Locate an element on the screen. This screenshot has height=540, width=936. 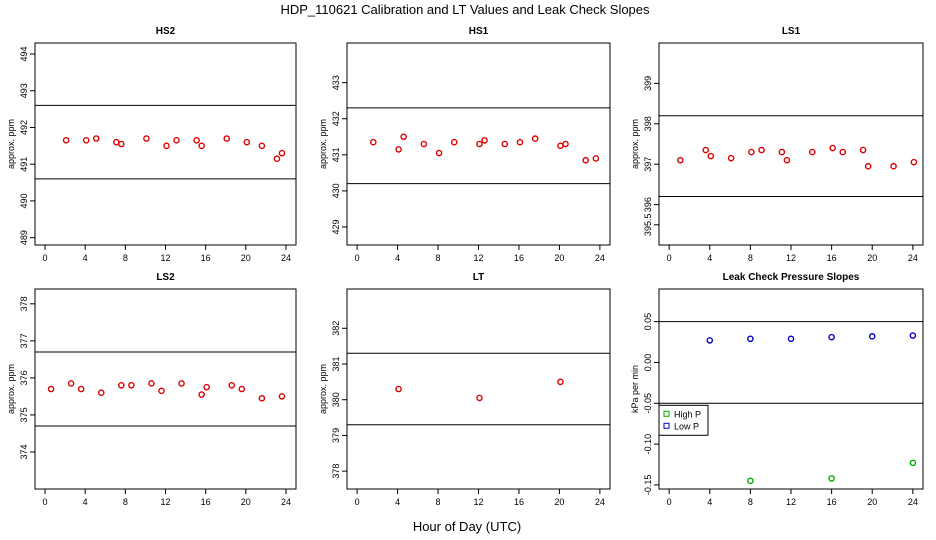
y-tick-label: 491 is located at coordinates (24, 164).